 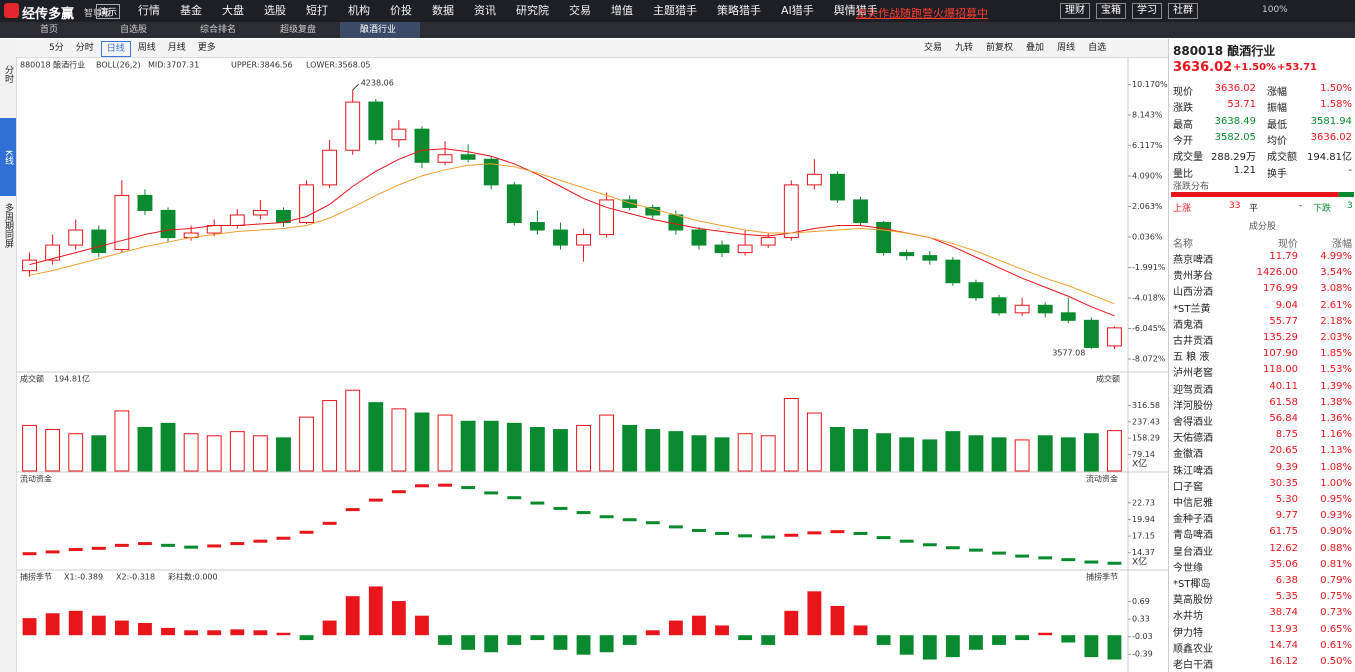 I want to click on stock-name: 山西汾酒, so click(x=1193, y=293).